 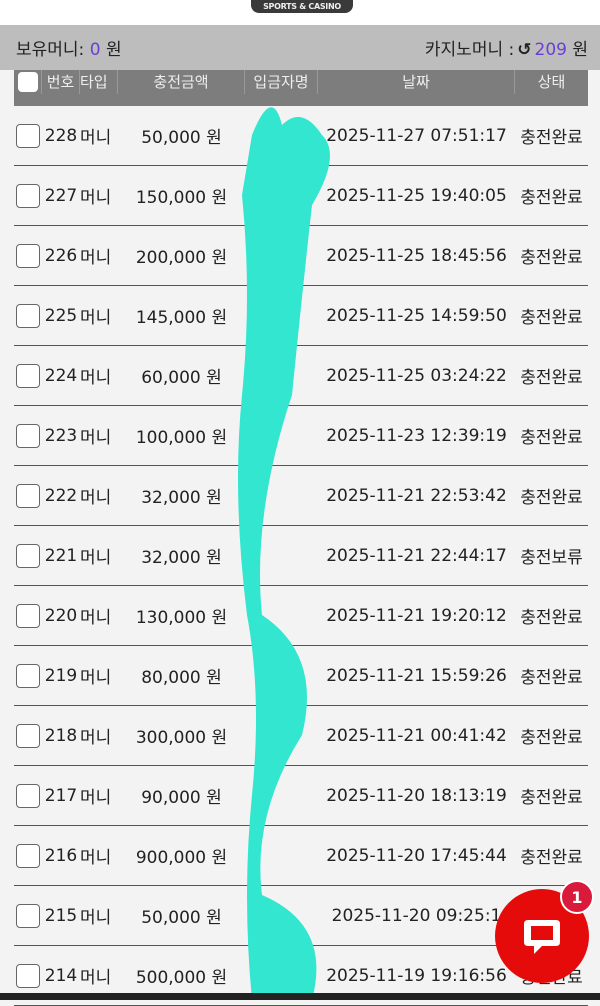 I want to click on money-bar: 보유머니: 0 원 카지노머니 : ↺ 209 원, so click(x=300, y=47).